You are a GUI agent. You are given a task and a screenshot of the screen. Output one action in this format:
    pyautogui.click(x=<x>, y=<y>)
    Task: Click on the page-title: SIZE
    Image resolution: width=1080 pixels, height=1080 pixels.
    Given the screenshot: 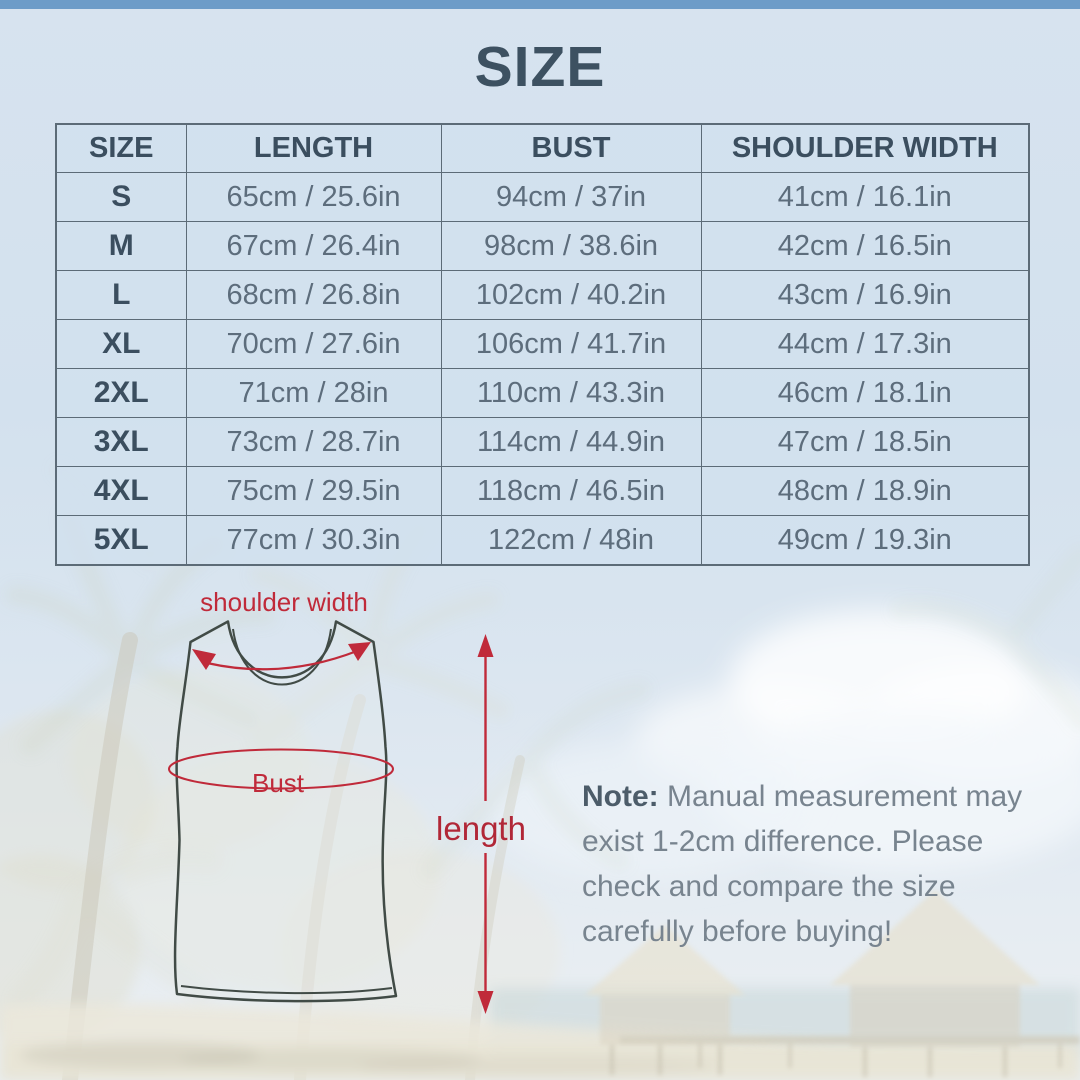 What is the action you would take?
    pyautogui.click(x=540, y=67)
    